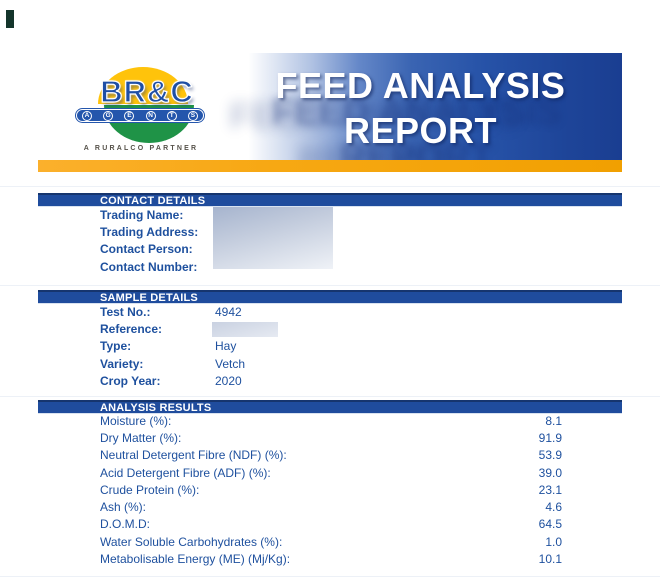 The width and height of the screenshot is (660, 583). Describe the element at coordinates (330, 166) in the screenshot. I see `banner-gold-strip` at that location.